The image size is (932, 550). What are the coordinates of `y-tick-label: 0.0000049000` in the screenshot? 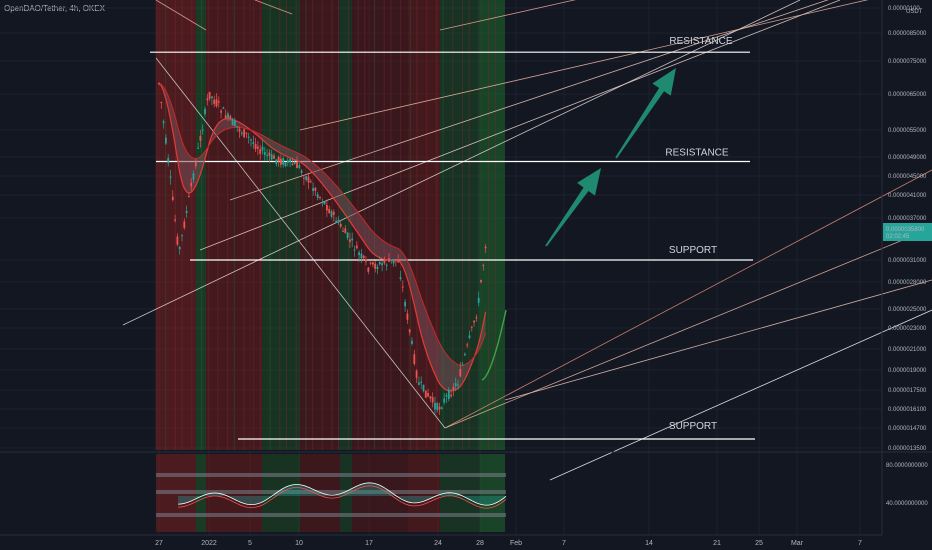 It's located at (907, 158).